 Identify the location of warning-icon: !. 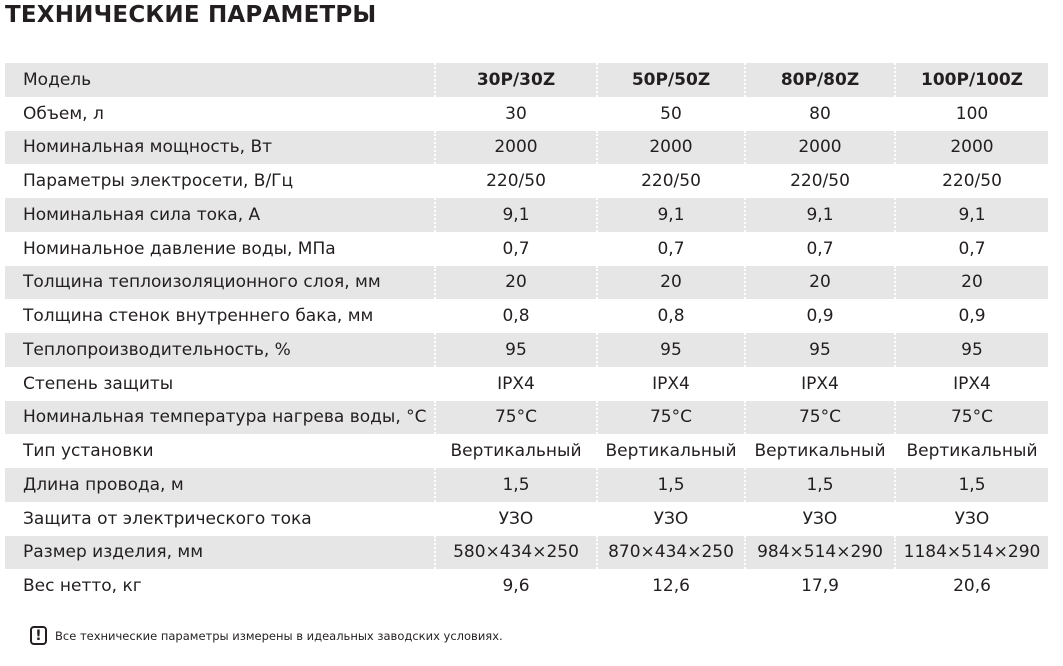
(38, 635).